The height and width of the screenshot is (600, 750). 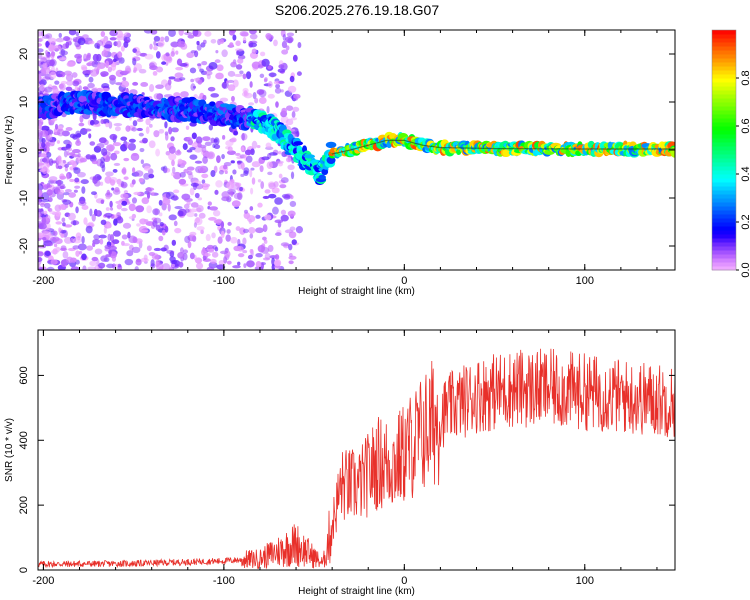 What do you see at coordinates (224, 581) in the screenshot?
I see `snr-x-tick-label: -100` at bounding box center [224, 581].